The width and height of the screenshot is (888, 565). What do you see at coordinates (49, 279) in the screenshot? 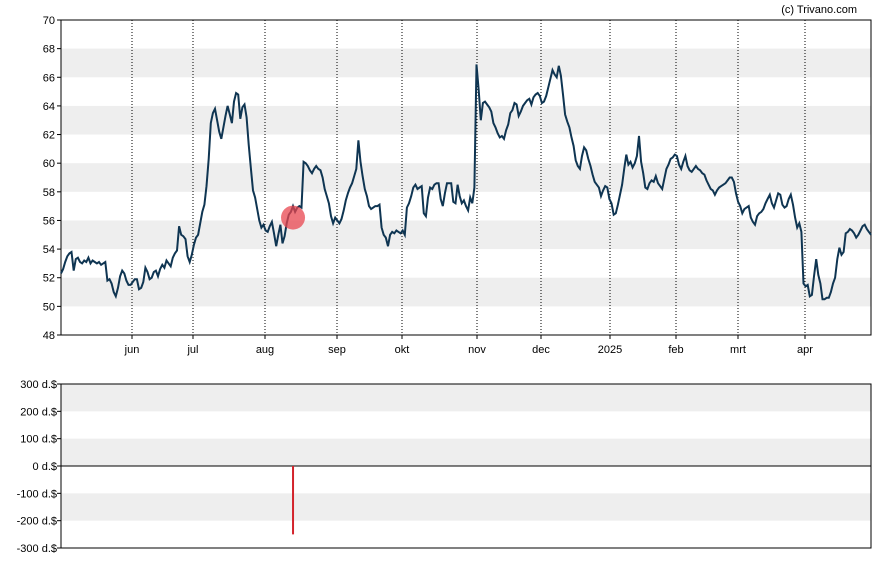
I see `price-y-tick-label: 52` at bounding box center [49, 279].